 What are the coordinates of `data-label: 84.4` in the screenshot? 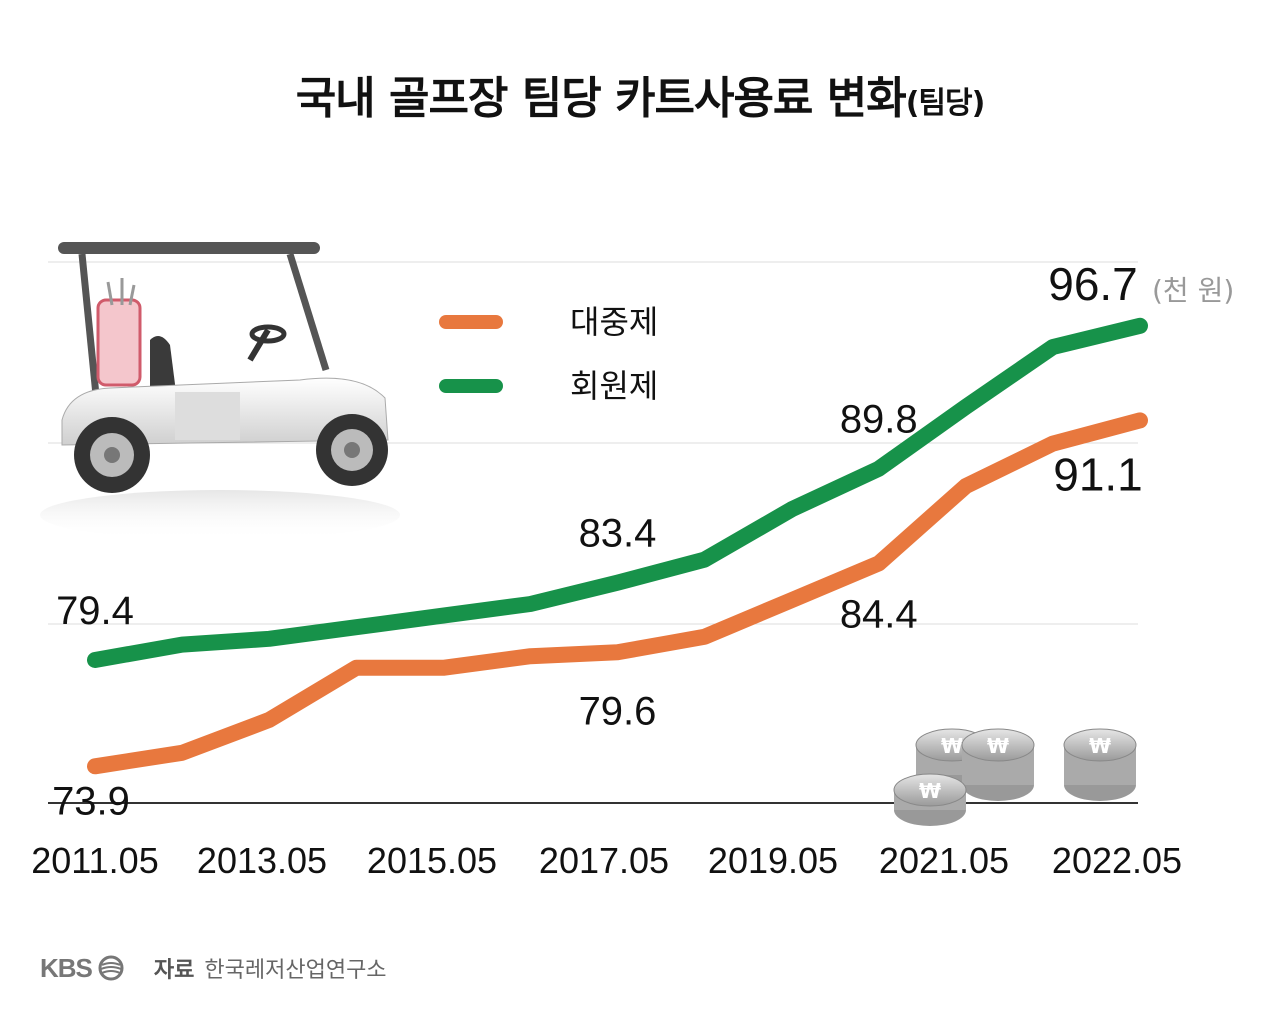 It's located at (879, 614).